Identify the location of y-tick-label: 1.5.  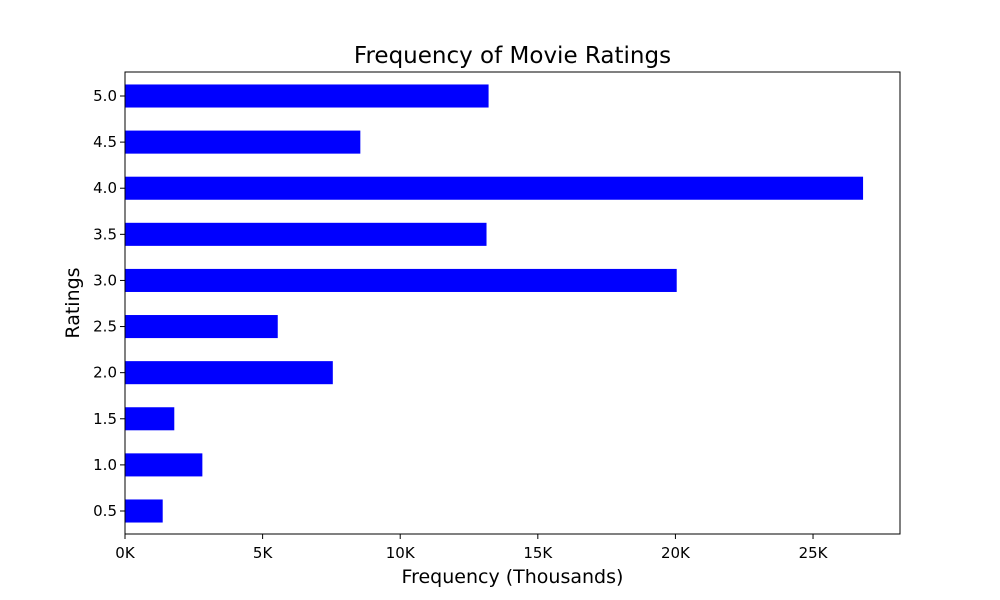
(105, 419).